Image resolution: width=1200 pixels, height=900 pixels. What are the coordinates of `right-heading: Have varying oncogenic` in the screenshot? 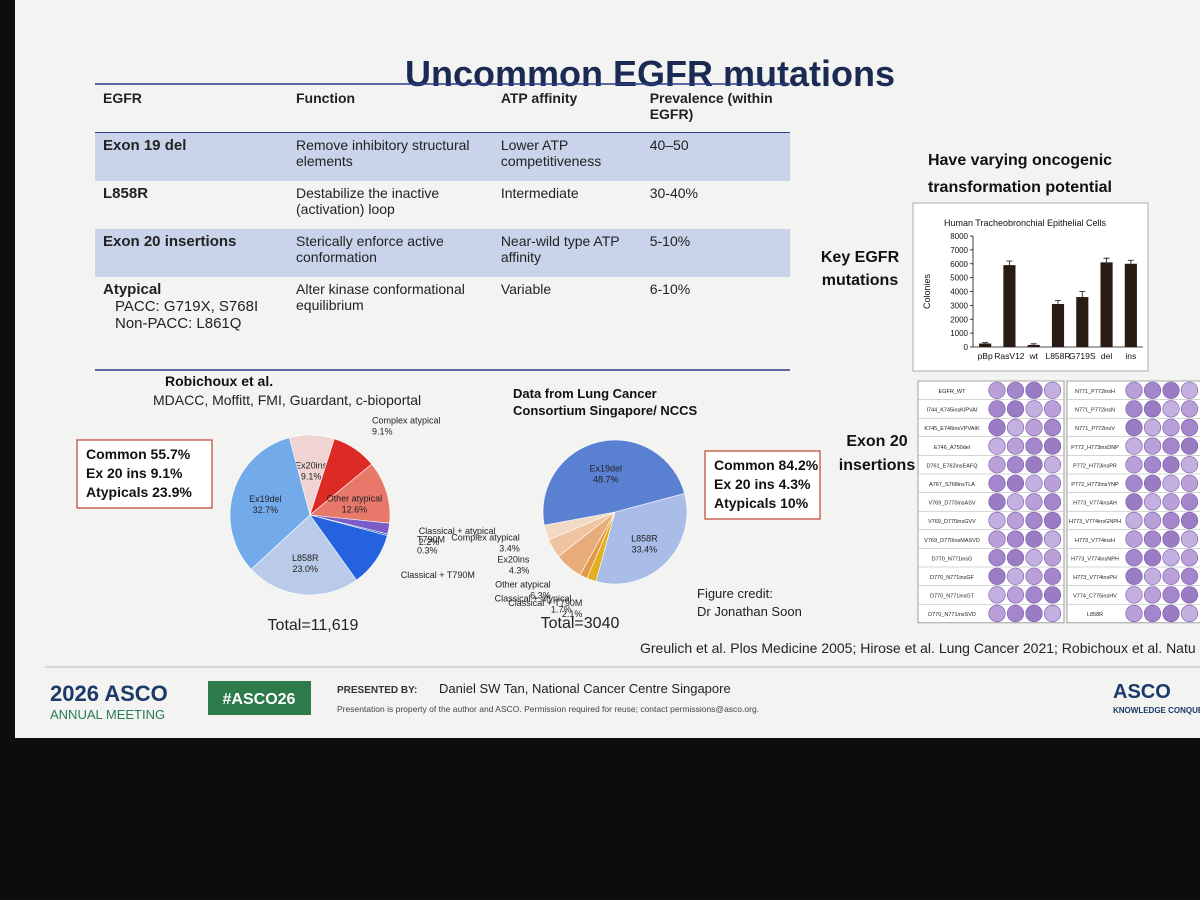 It's located at (1020, 160).